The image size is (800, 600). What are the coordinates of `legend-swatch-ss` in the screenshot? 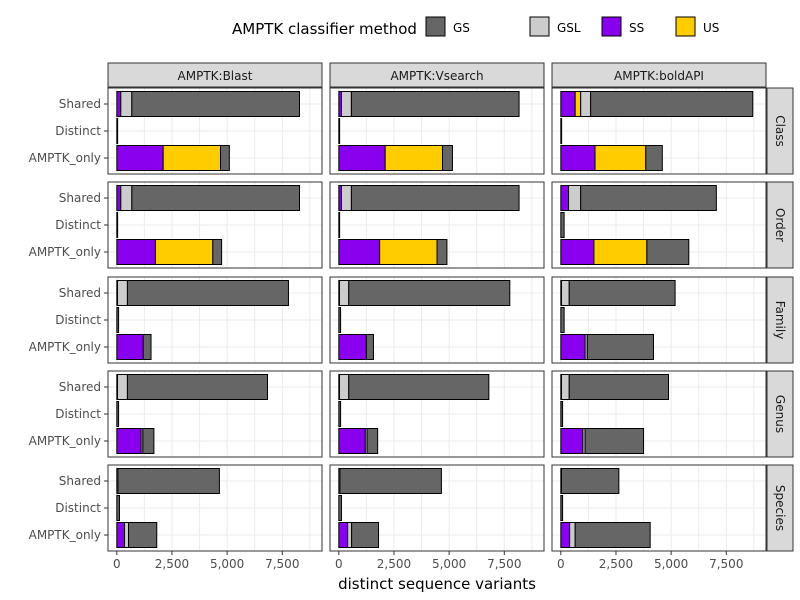 It's located at (611, 26).